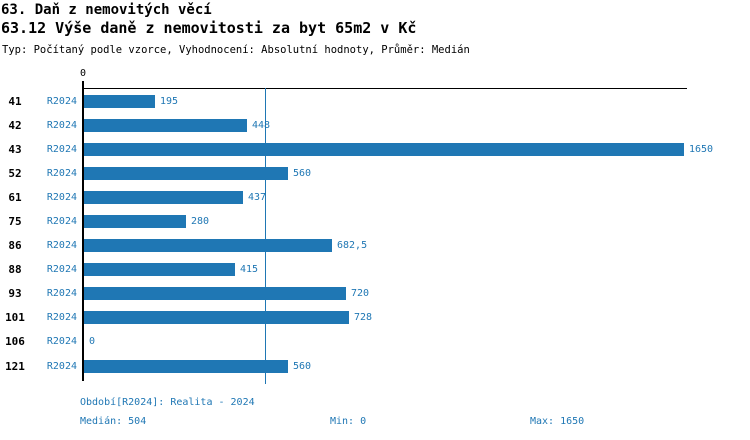 This screenshot has width=750, height=440. What do you see at coordinates (15, 222) in the screenshot?
I see `row-category-label: 75` at bounding box center [15, 222].